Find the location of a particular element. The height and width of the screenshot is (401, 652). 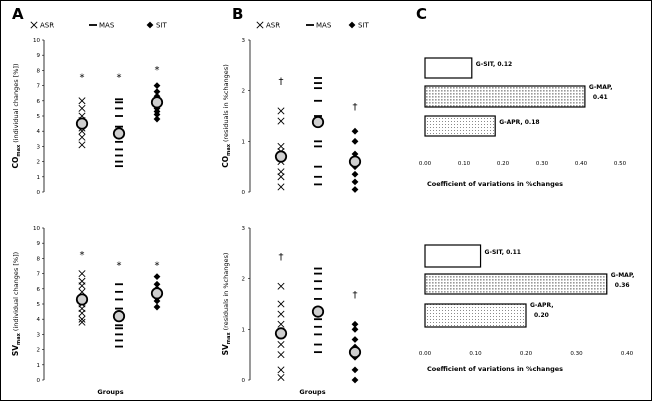

bar-label-value: 0.41 is located at coordinates (600, 97).